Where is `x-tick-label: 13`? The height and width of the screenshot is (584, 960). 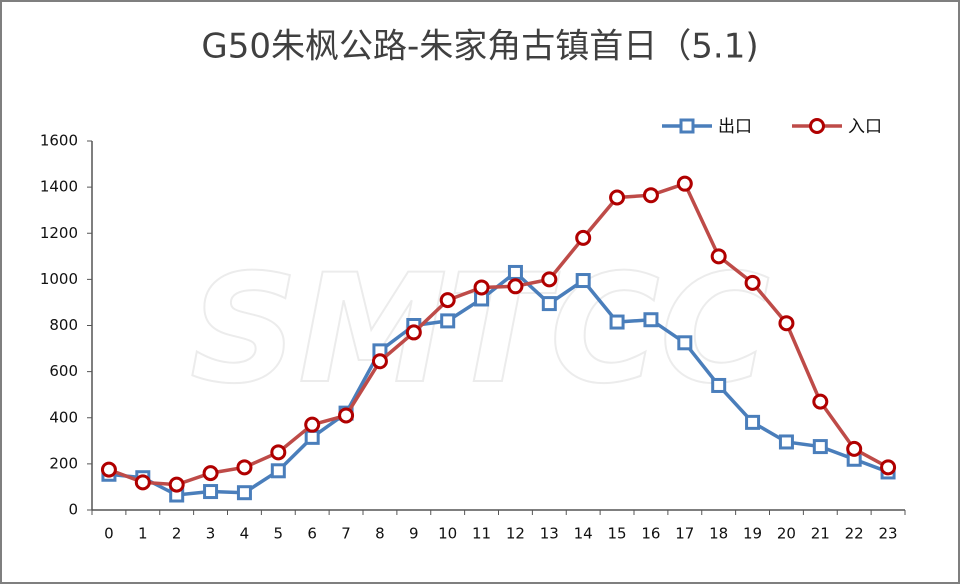
x-tick-label: 13 is located at coordinates (549, 534).